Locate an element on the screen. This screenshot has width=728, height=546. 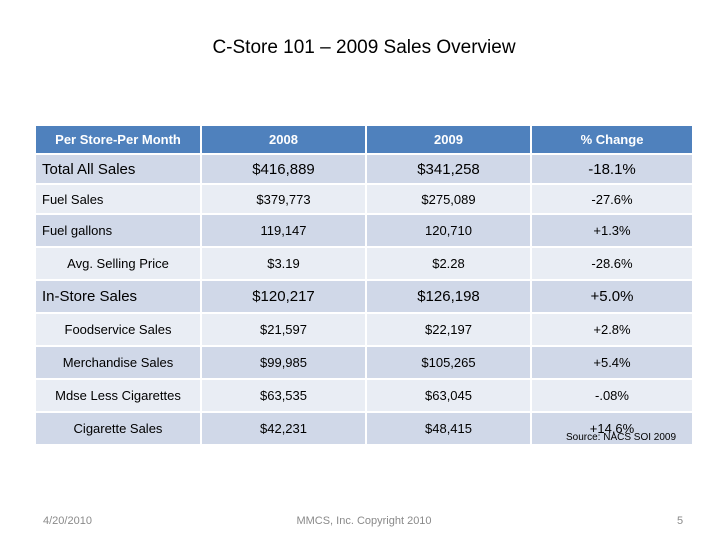
column-header-change: % Change is located at coordinates (611, 140).